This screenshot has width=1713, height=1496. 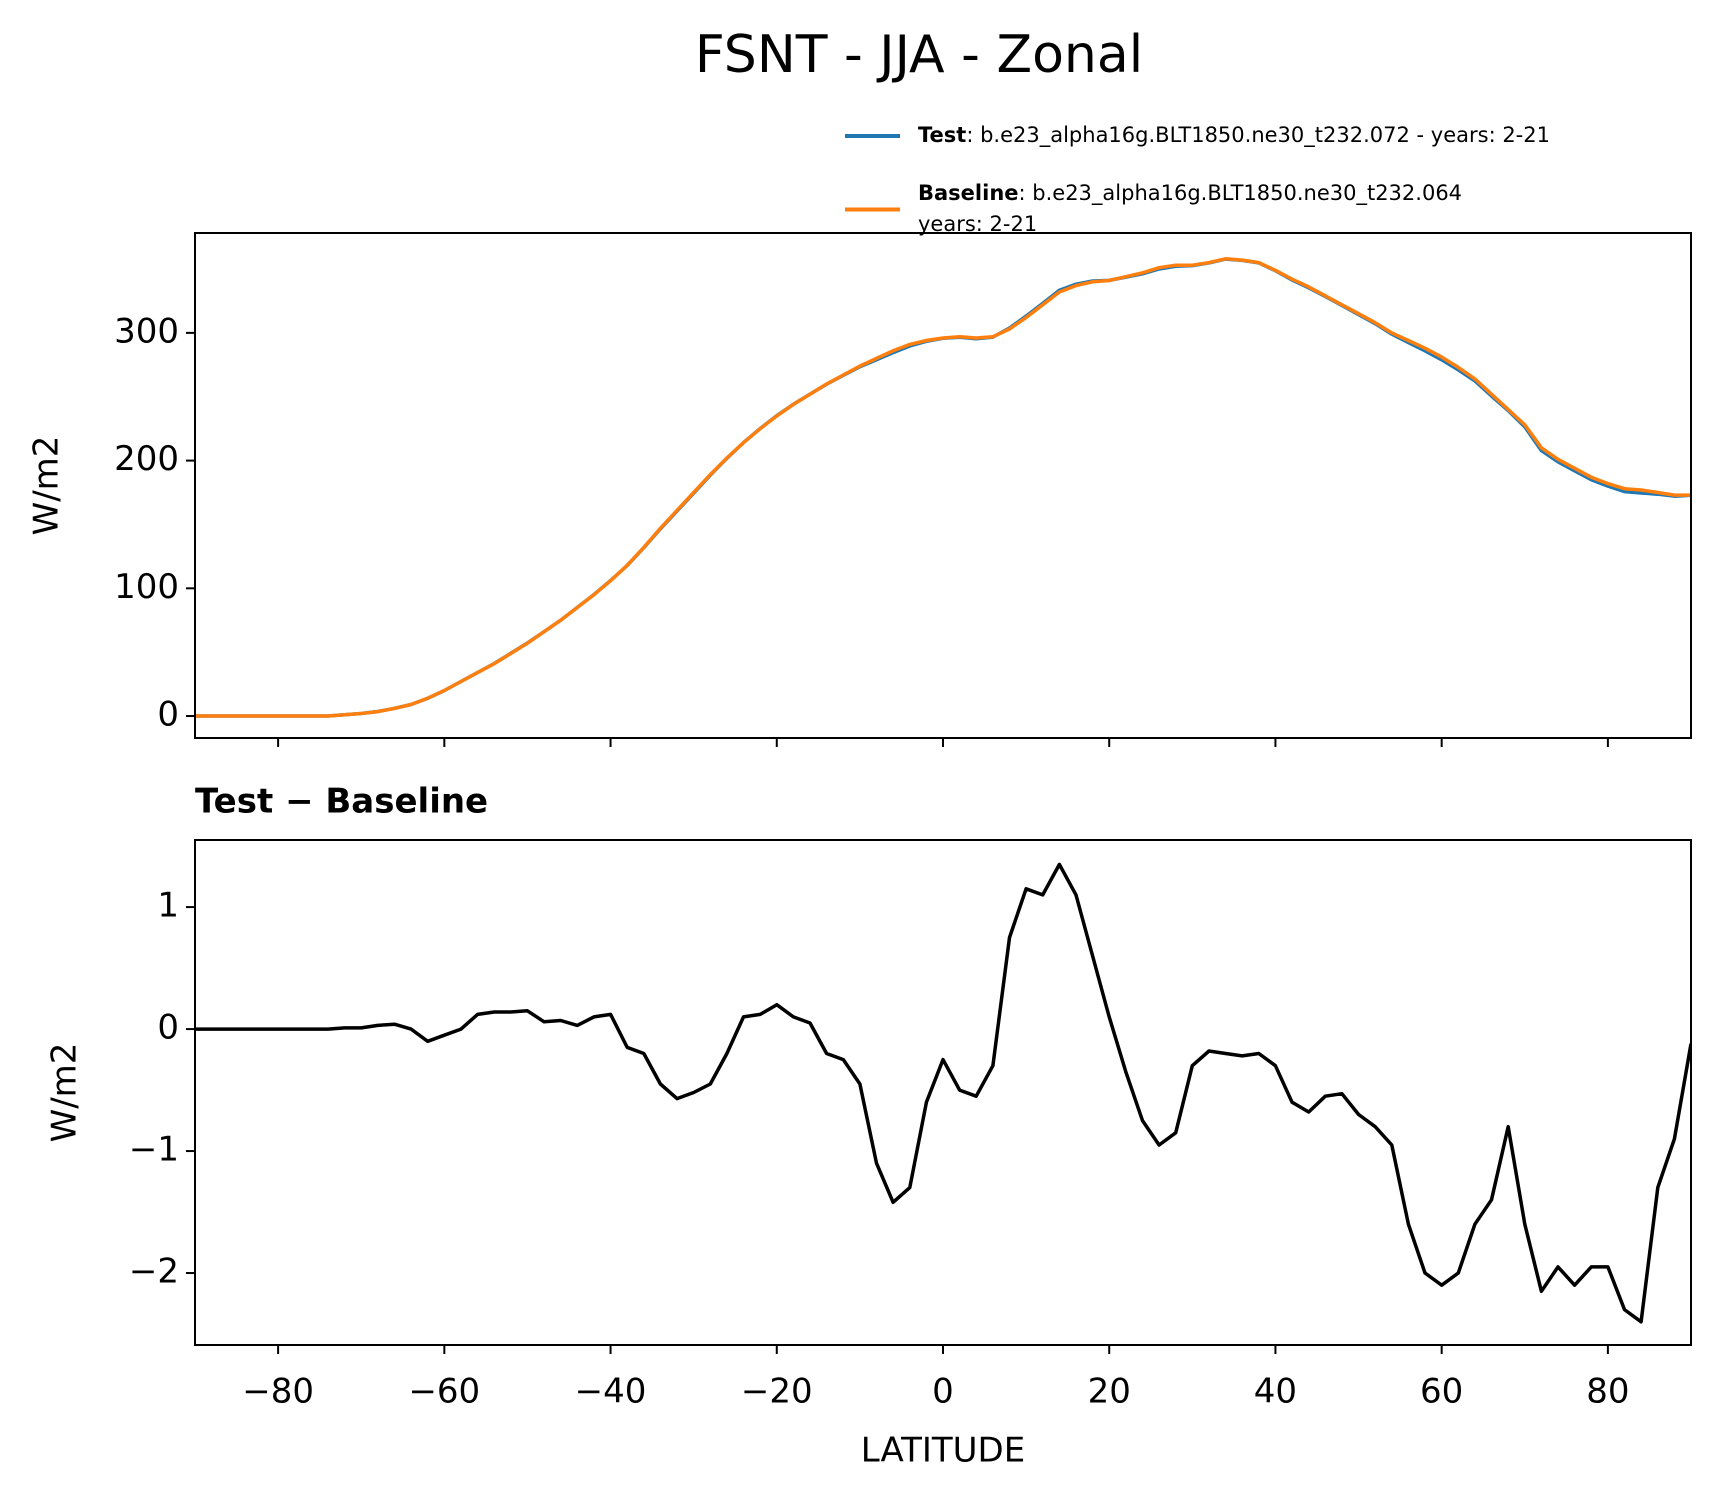 What do you see at coordinates (1109, 1392) in the screenshot?
I see `x-tick-label: 20` at bounding box center [1109, 1392].